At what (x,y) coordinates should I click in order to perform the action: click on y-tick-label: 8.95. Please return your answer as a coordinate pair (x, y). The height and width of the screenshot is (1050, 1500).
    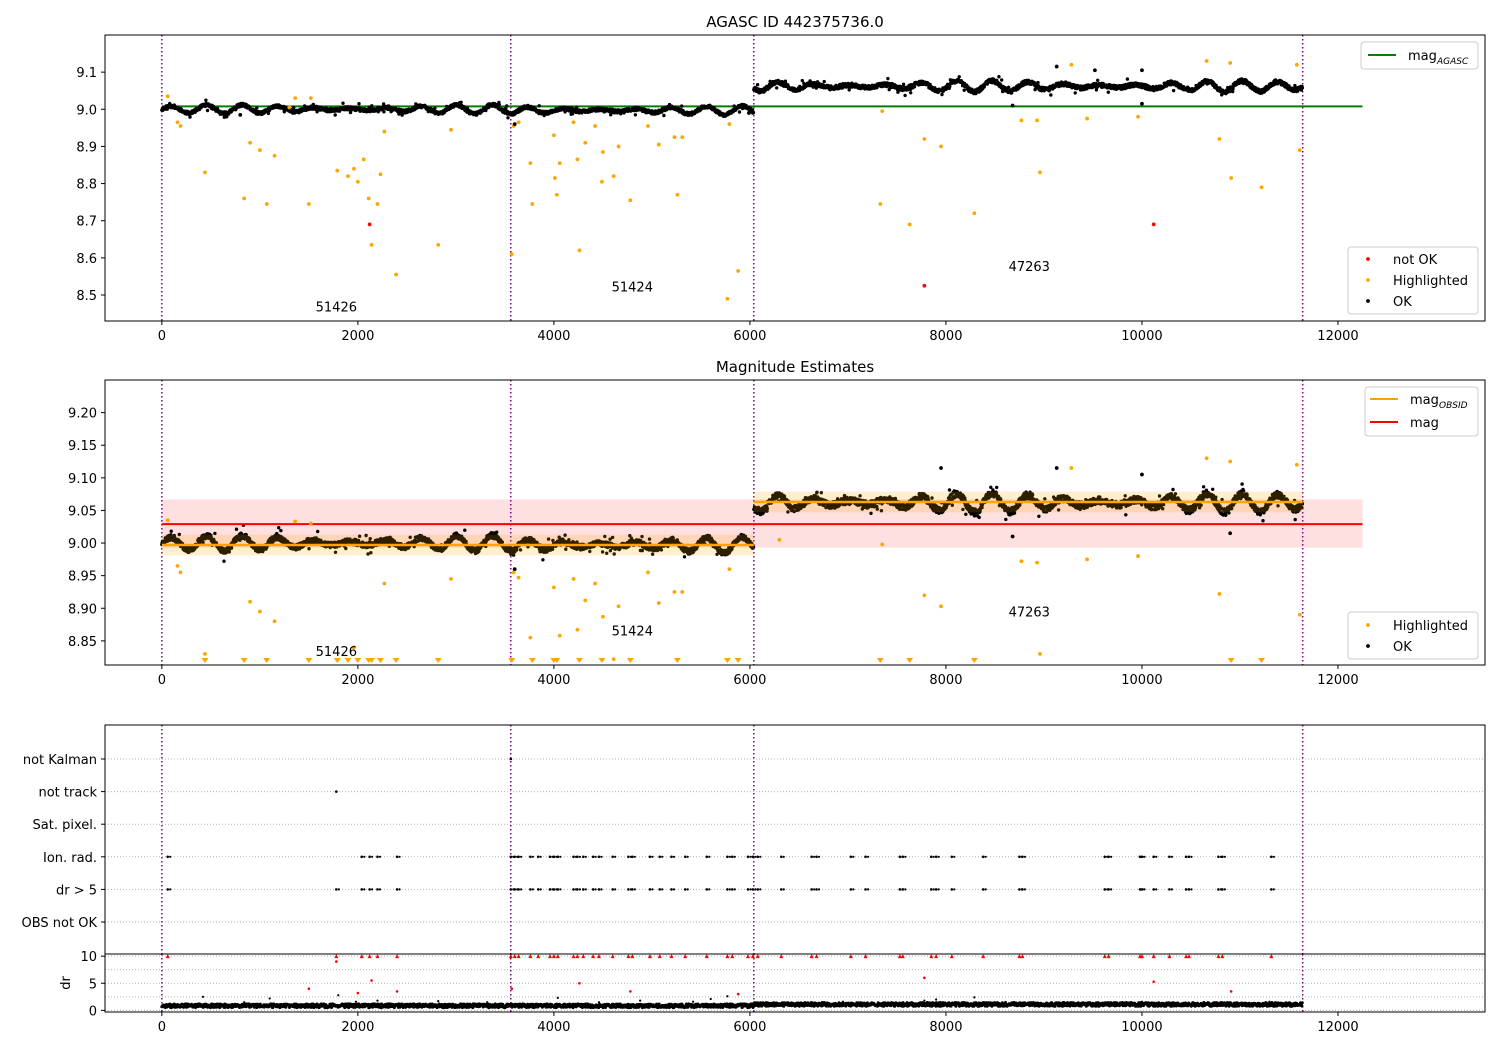
    Looking at the image, I should click on (82, 577).